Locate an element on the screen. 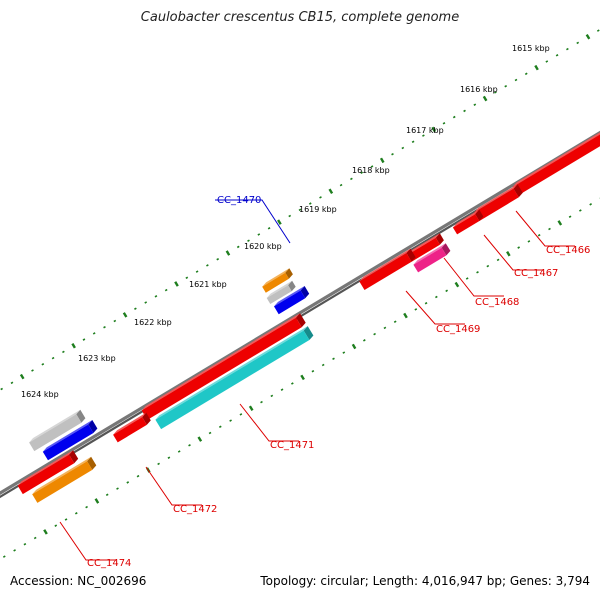 This screenshot has width=600, height=600. accession-label: Accession: NC_002696 is located at coordinates (78, 581).